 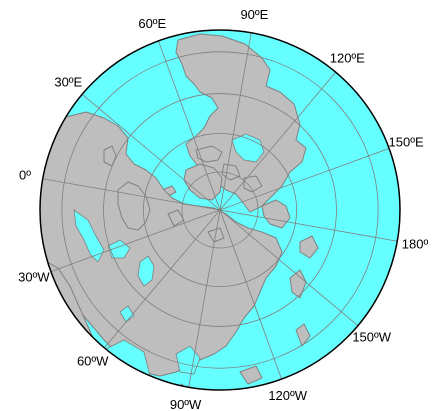 What do you see at coordinates (303, 335) in the screenshot?
I see `philippines` at bounding box center [303, 335].